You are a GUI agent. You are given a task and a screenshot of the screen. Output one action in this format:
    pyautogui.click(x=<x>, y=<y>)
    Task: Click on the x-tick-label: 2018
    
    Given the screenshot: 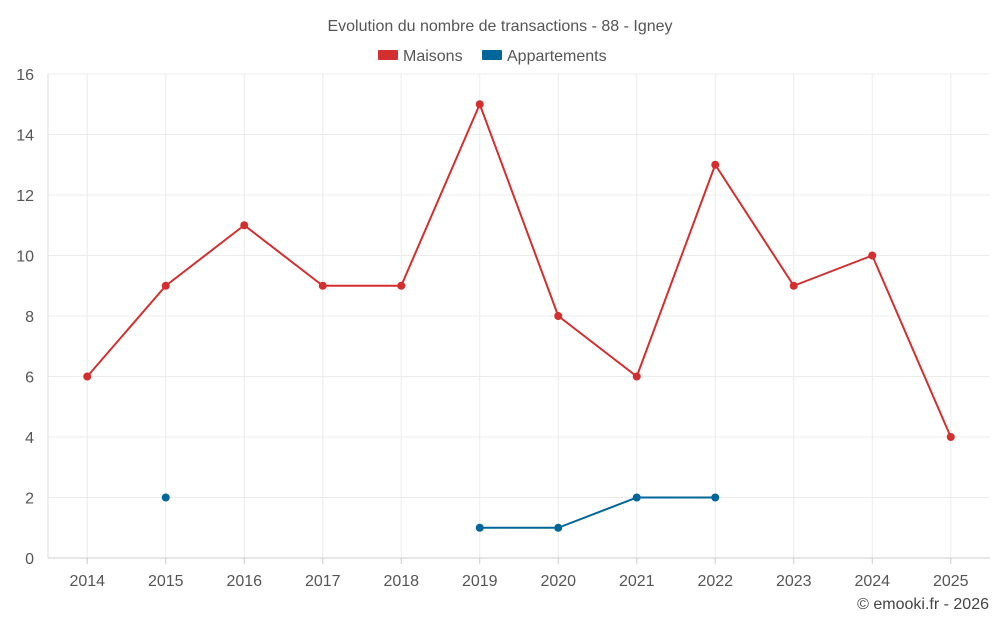 What is the action you would take?
    pyautogui.click(x=401, y=581)
    